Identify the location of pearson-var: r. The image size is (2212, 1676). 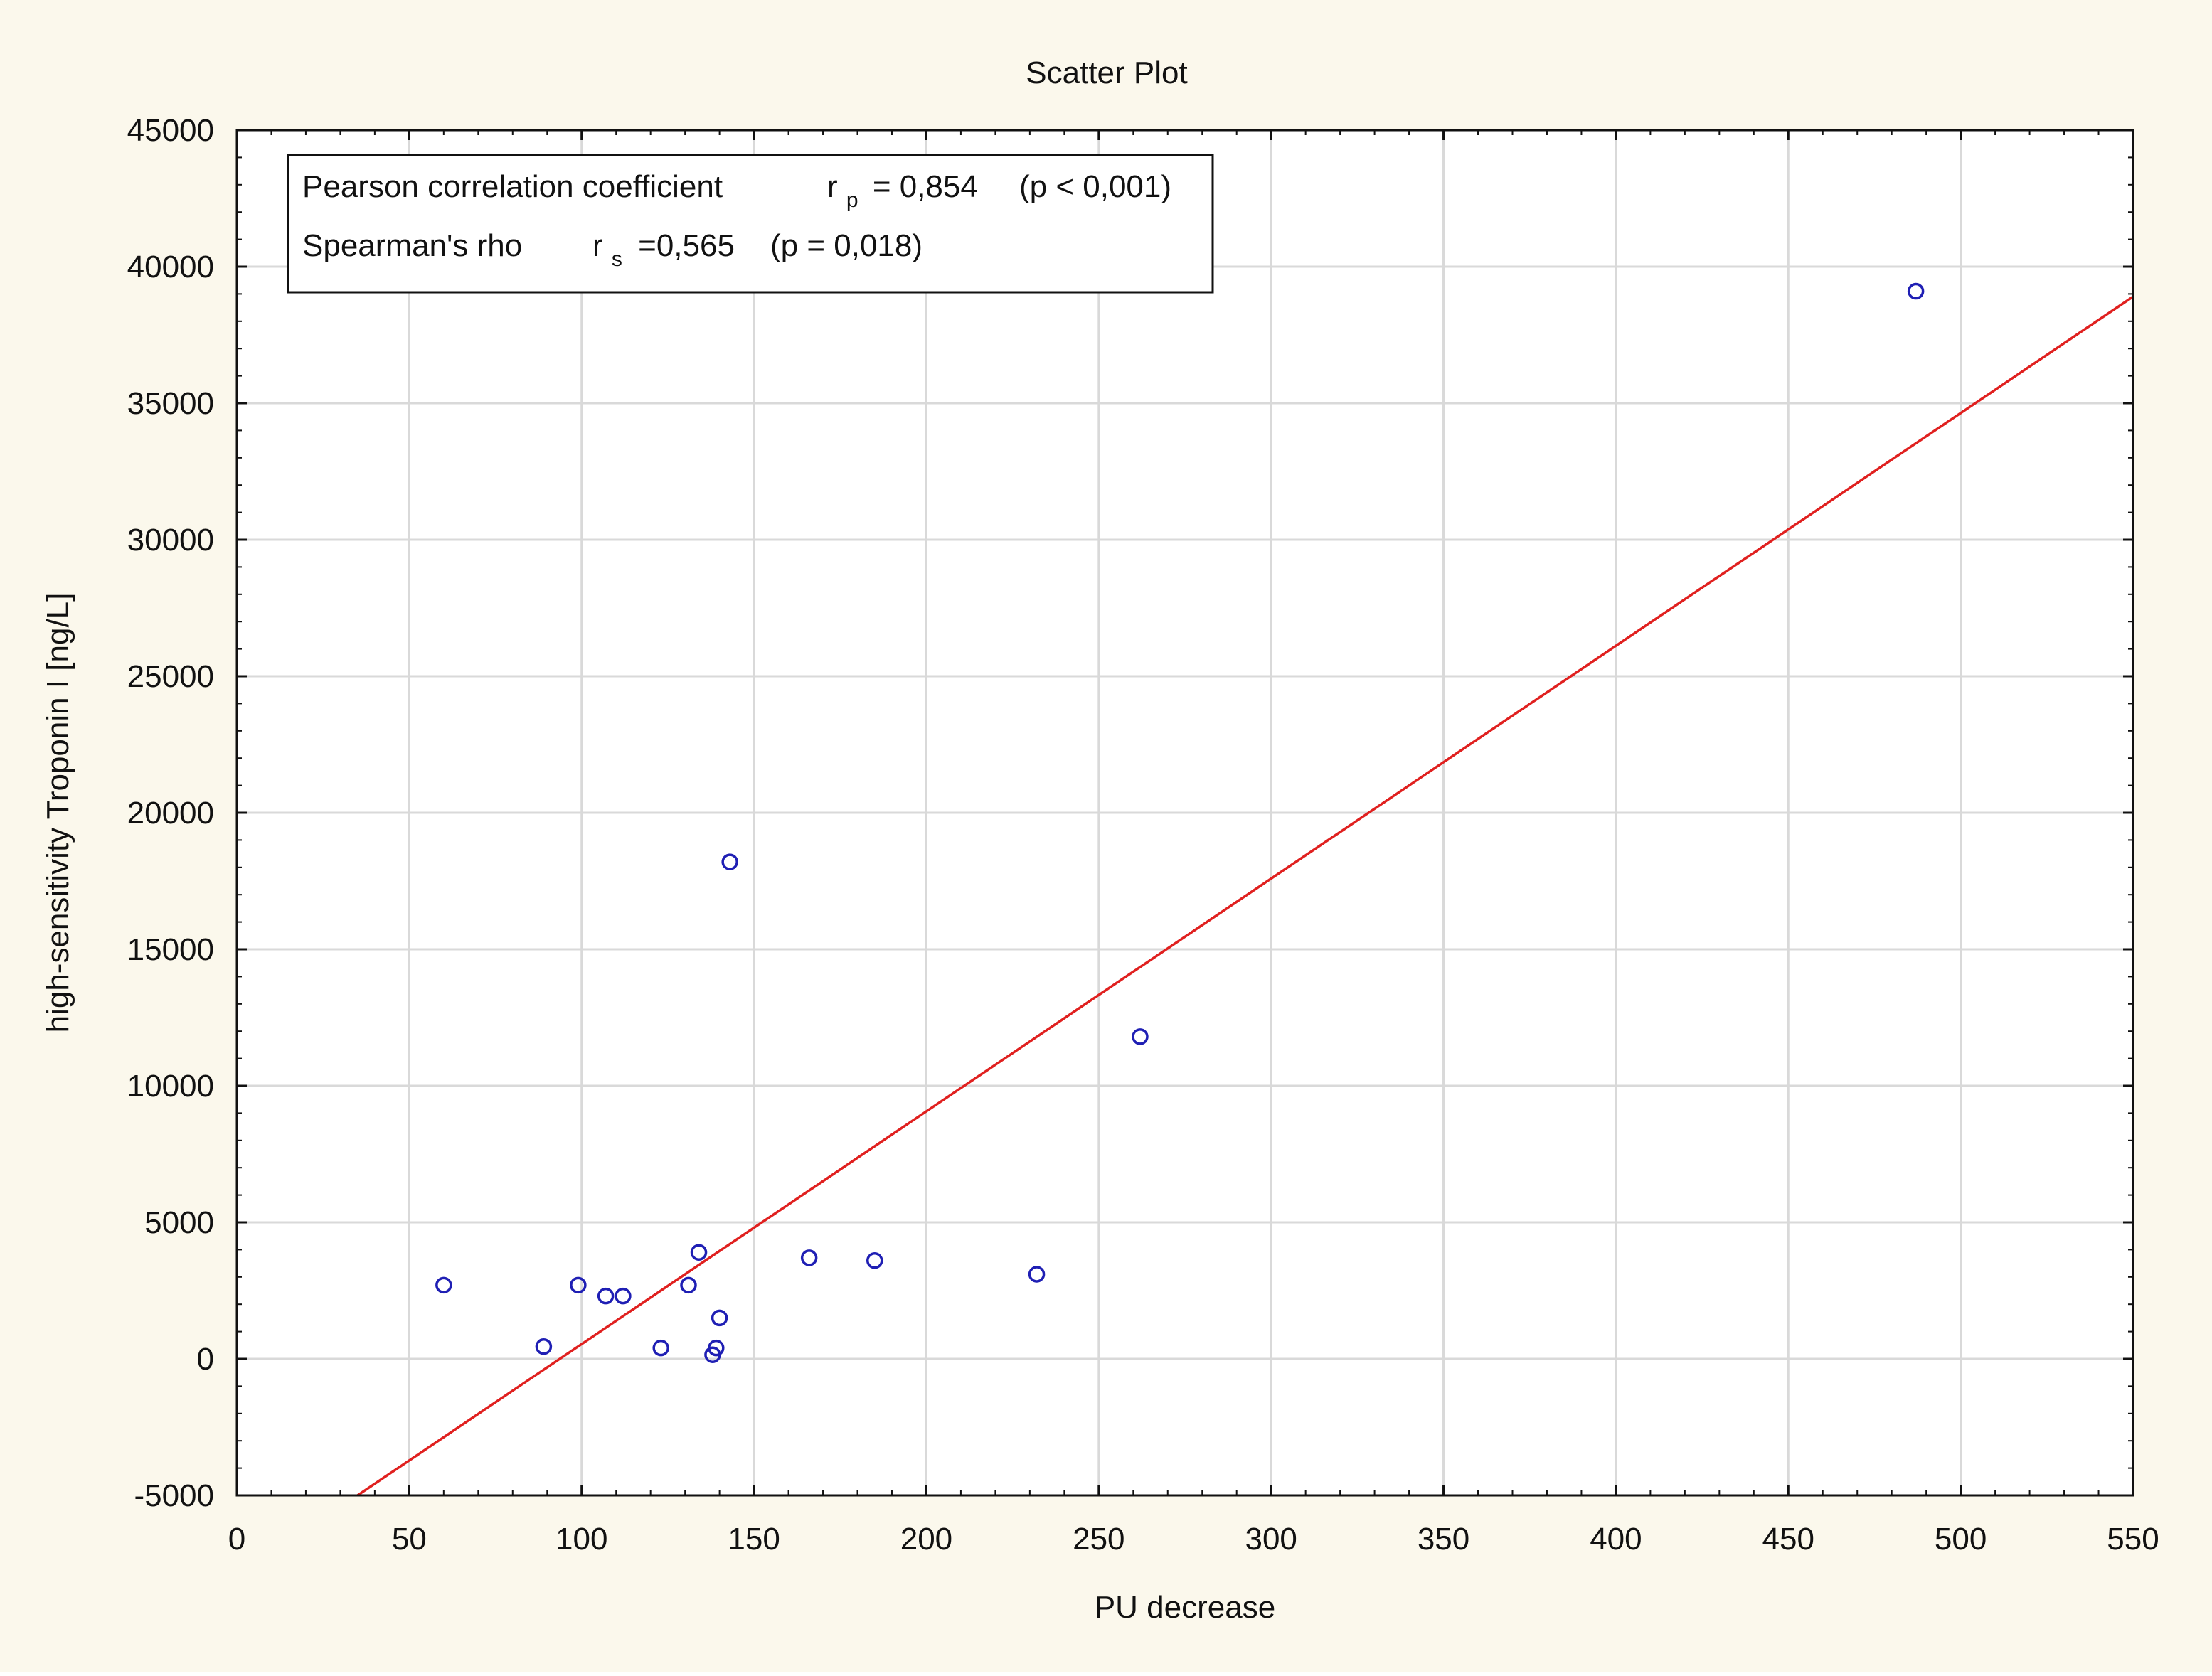
(832, 186).